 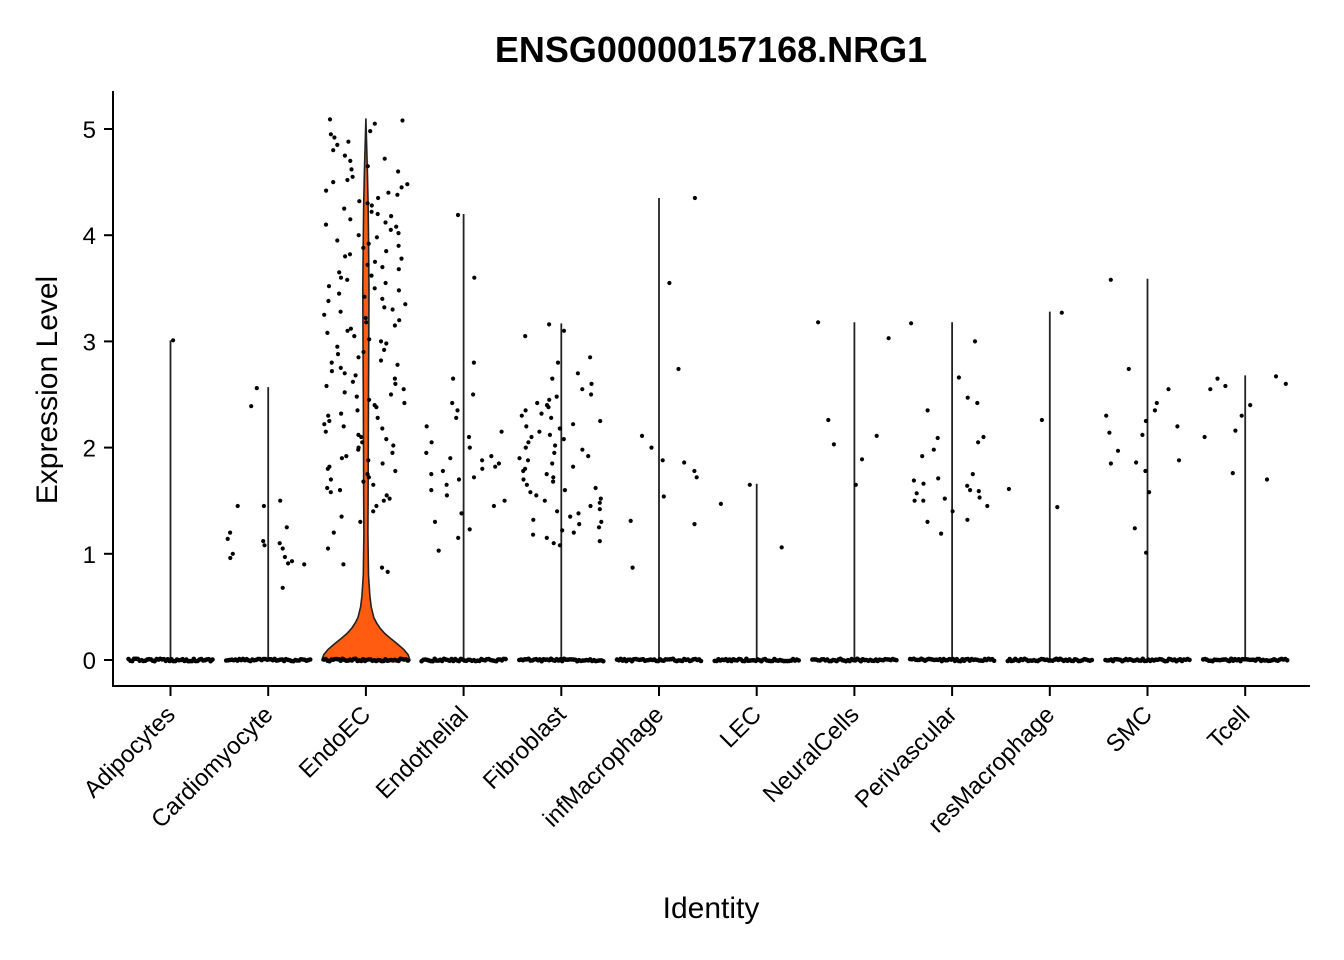 I want to click on point-neuralcells, so click(x=876, y=435).